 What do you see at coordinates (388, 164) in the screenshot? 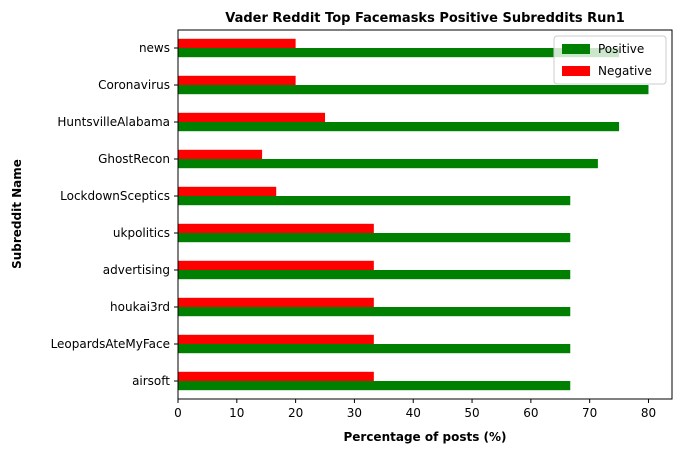
I see `bar-positive-GhostRecon` at bounding box center [388, 164].